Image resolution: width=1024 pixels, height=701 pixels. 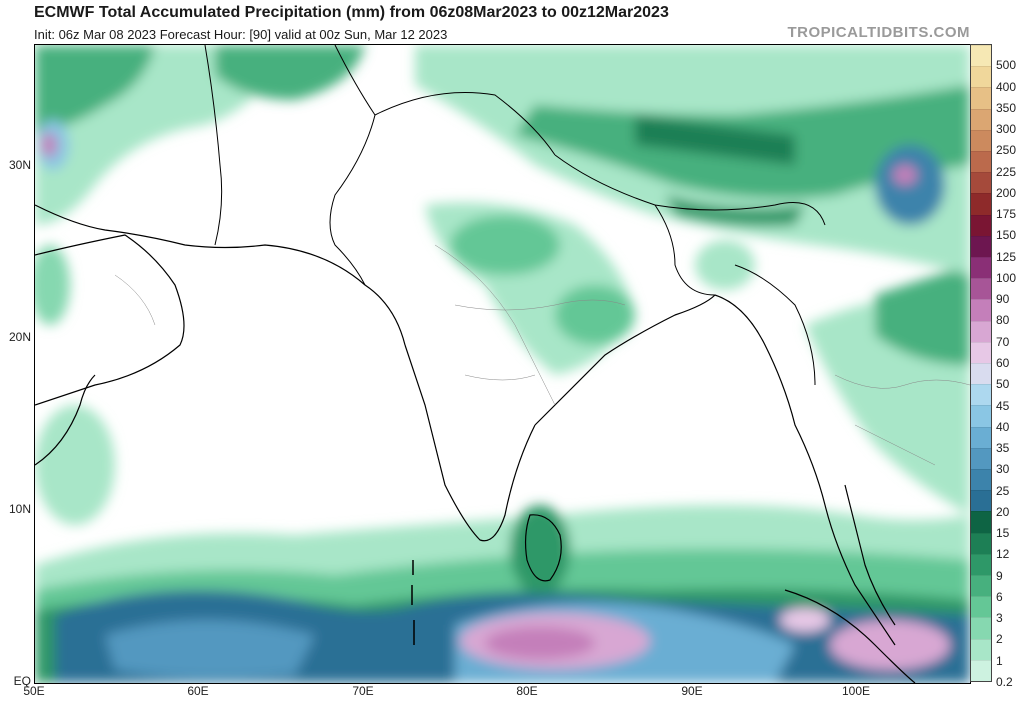 I want to click on lon-label-100e: 100E, so click(x=856, y=691).